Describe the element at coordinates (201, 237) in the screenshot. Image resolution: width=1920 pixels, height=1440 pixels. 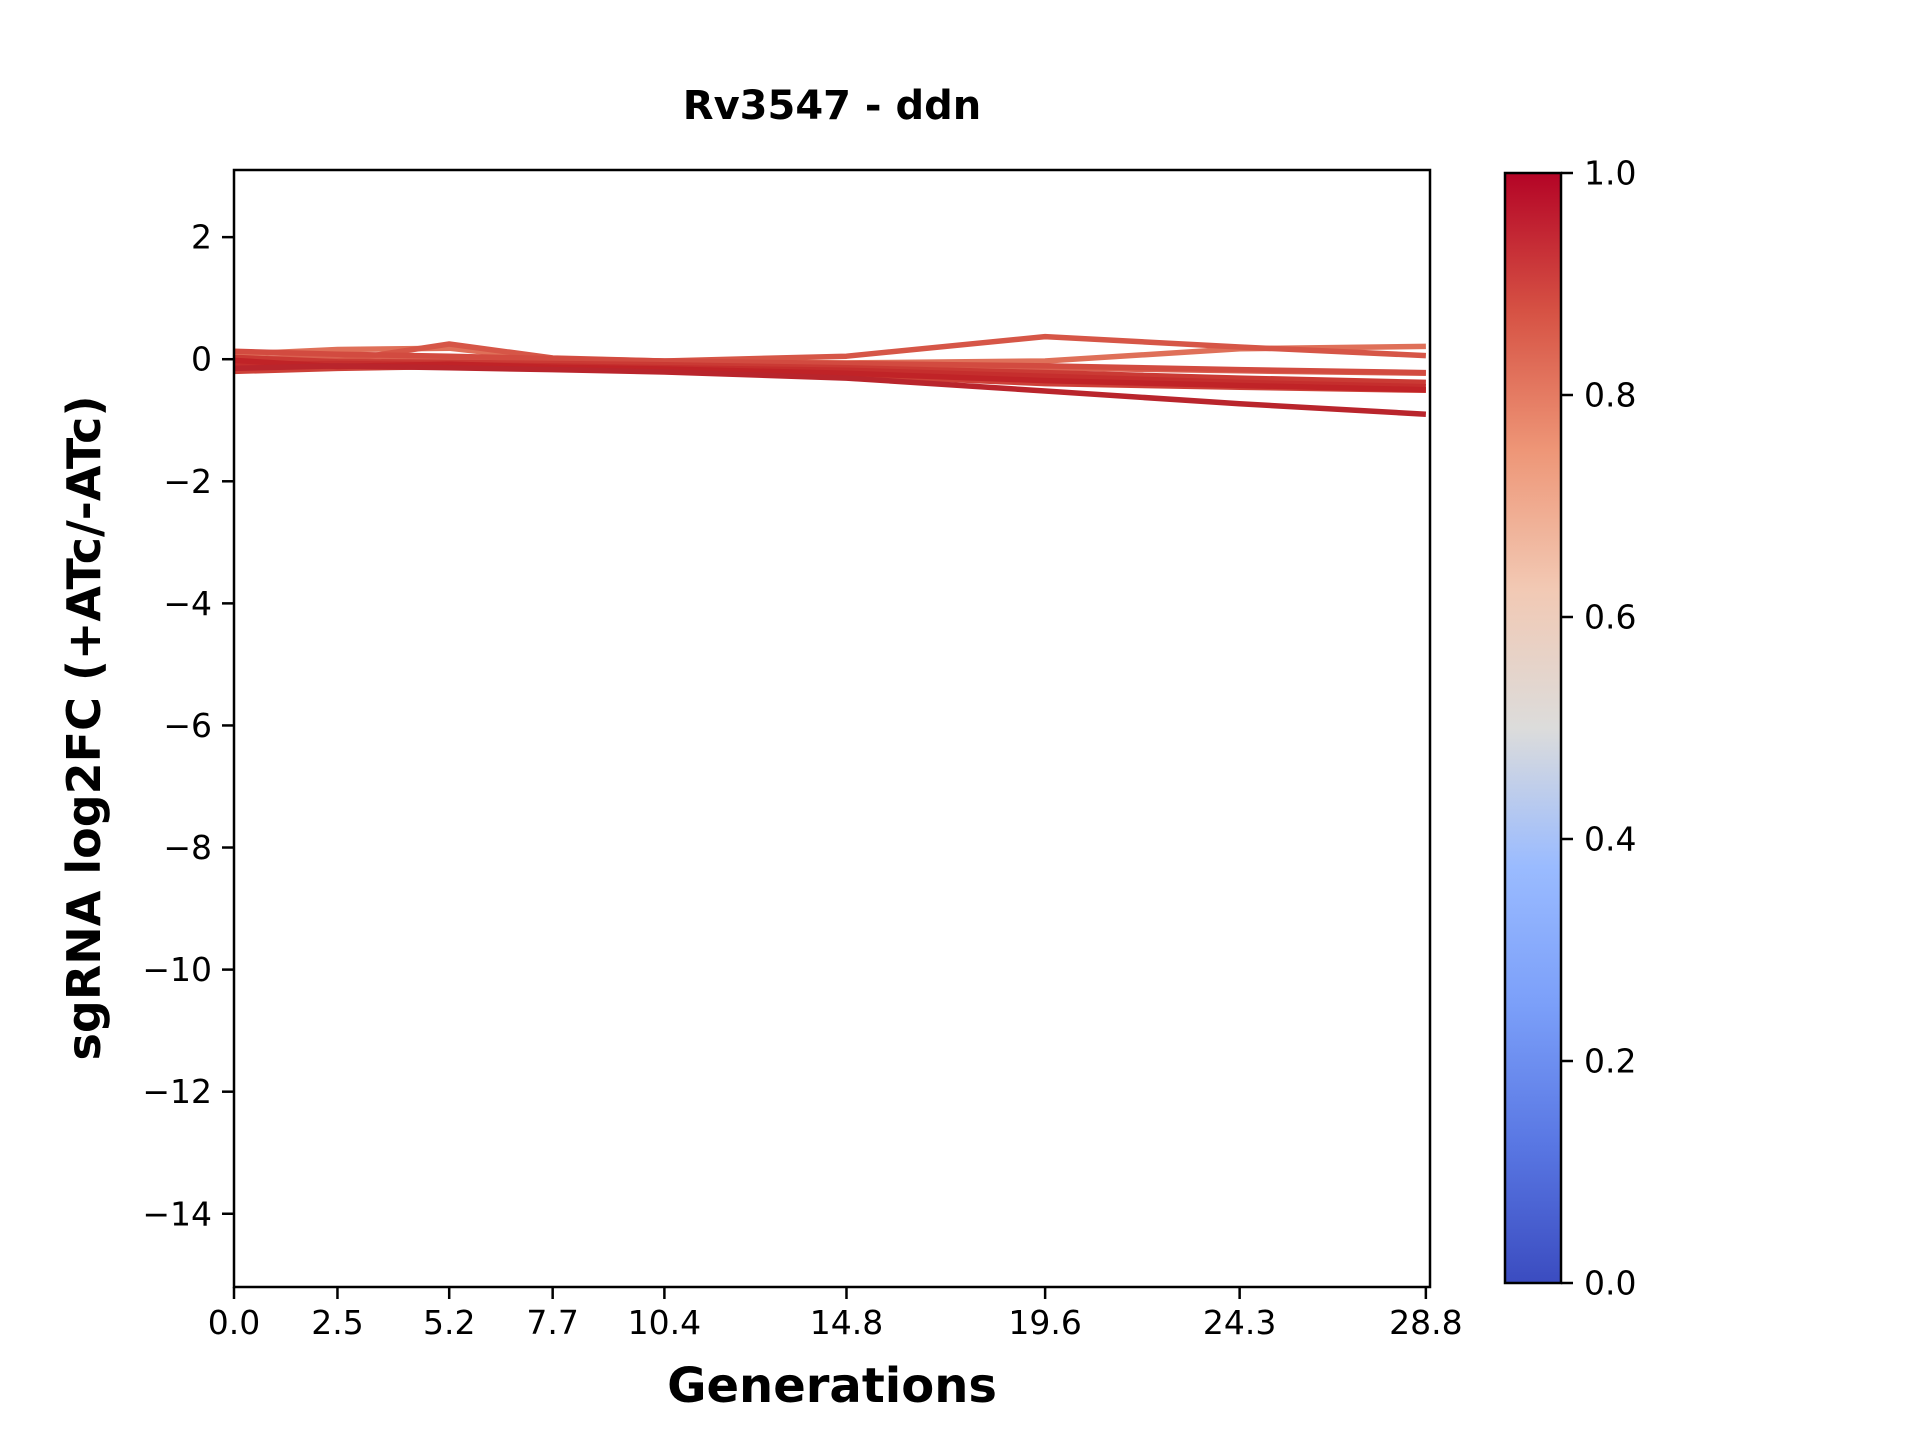
I see `y-tick-label: 2` at that location.